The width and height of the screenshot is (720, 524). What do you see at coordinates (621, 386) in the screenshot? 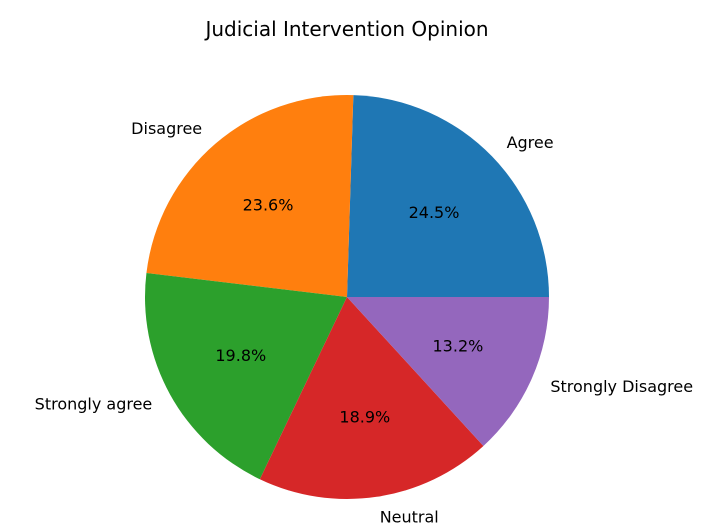
I see `slice-label-strongly-disagree: Strongly Disagree` at bounding box center [621, 386].